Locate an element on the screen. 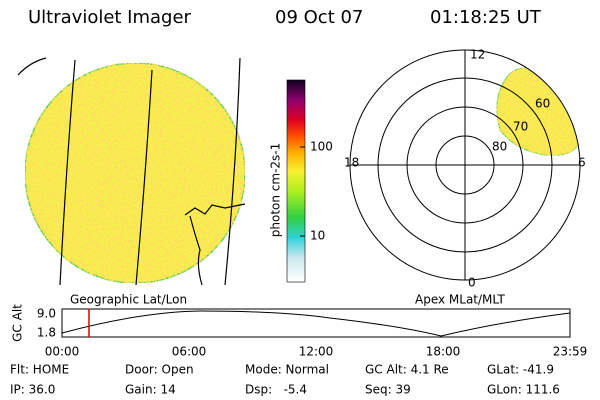 The width and height of the screenshot is (600, 400). altitude-curve is located at coordinates (316, 323).